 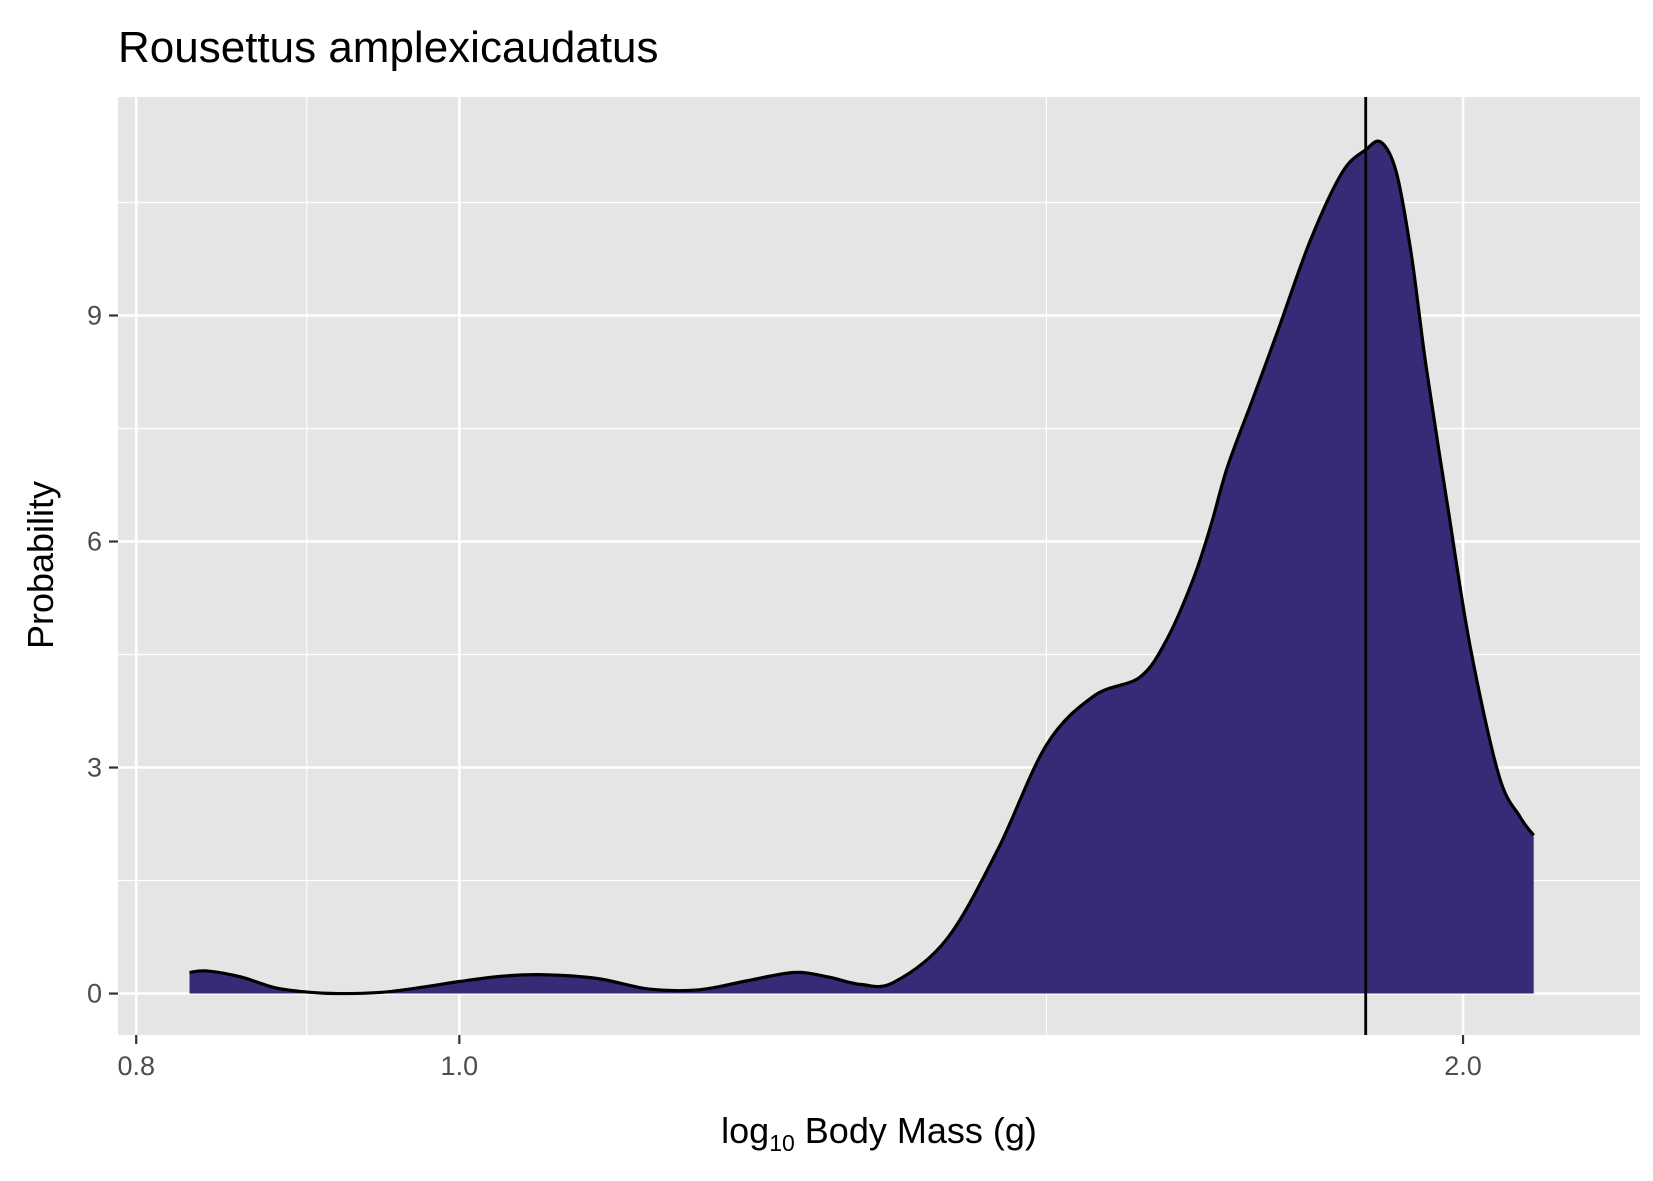 I want to click on y-axis-title: Probability, so click(x=40, y=565).